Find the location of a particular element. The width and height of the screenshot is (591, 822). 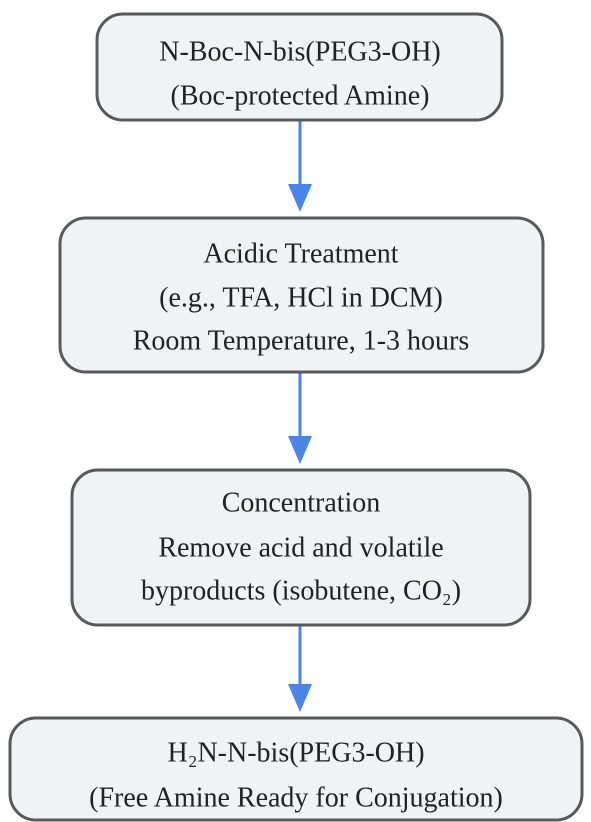

node-label: (Boc-protected Amine) is located at coordinates (300, 95).